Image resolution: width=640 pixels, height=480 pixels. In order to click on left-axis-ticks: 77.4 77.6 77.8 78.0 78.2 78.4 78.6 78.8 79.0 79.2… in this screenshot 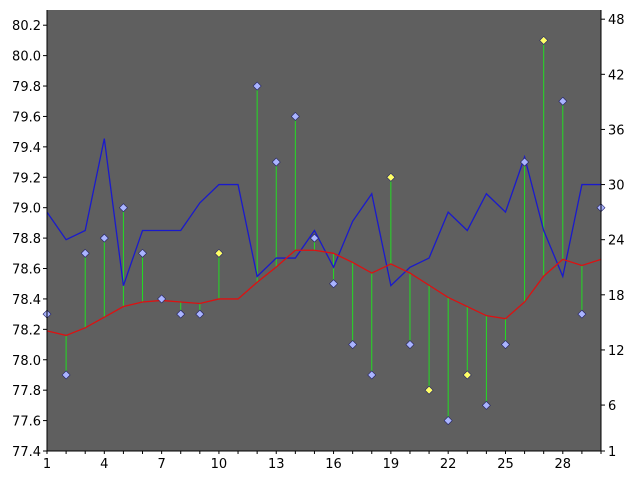, I will do `click(29, 239)`.